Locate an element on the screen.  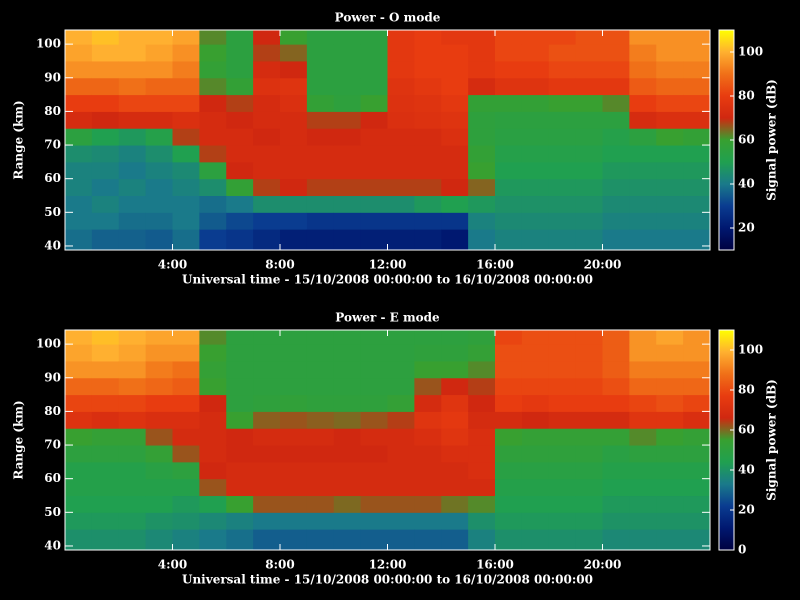
colorbar-tick-label: 80 is located at coordinates (746, 390).